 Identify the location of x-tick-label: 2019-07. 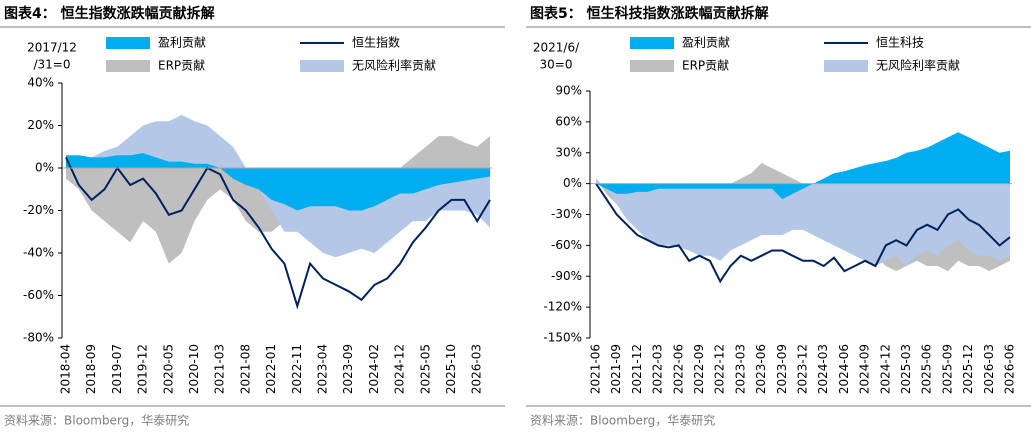
(117, 369).